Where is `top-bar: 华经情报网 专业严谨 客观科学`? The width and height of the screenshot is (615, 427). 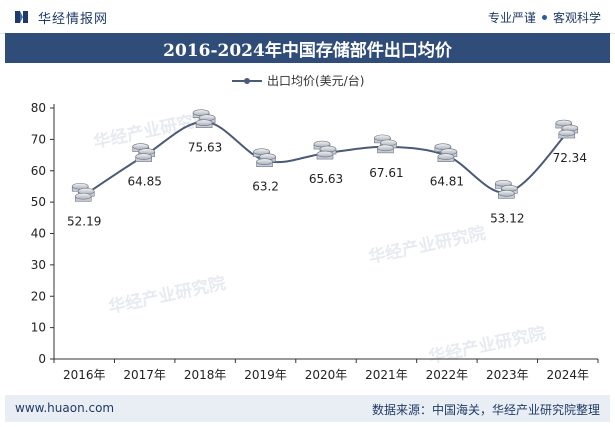 top-bar: 华经情报网 专业严谨 客观科学 is located at coordinates (307, 17).